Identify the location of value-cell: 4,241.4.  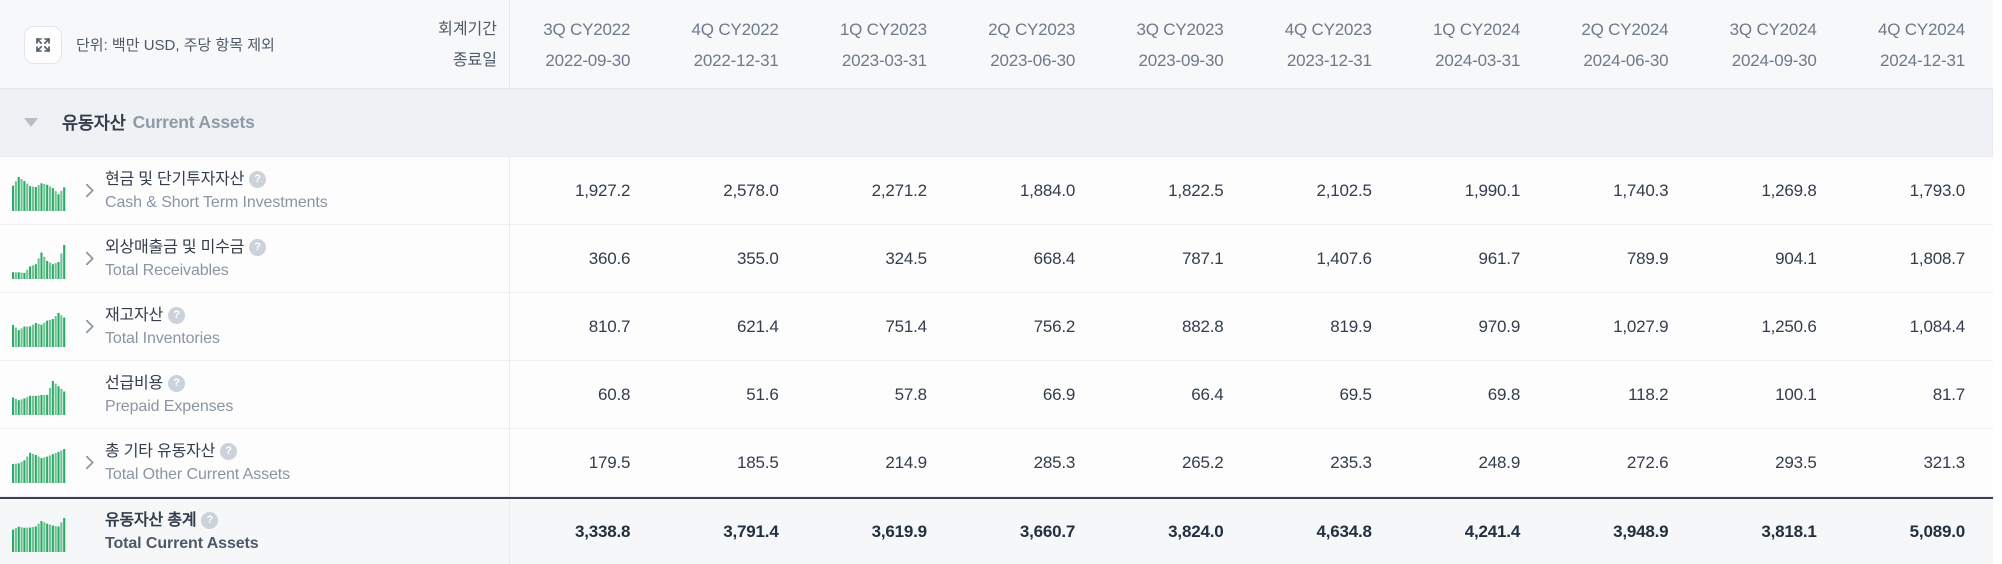
(1492, 531).